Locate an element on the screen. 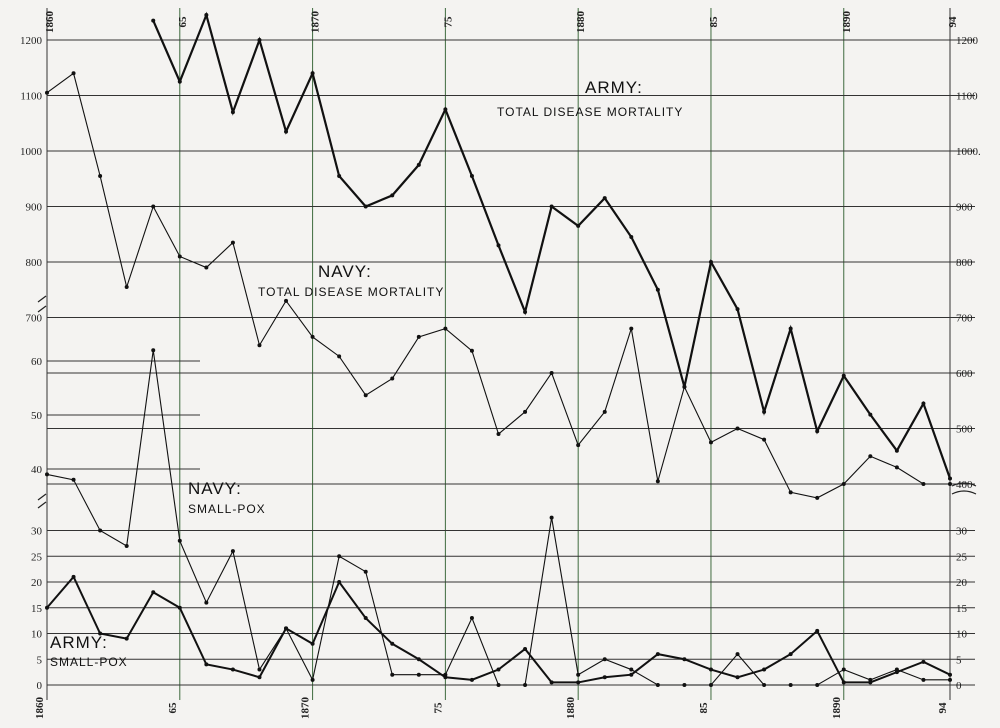 This screenshot has width=1000, height=728. left-tick-label: 700 is located at coordinates (34, 319).